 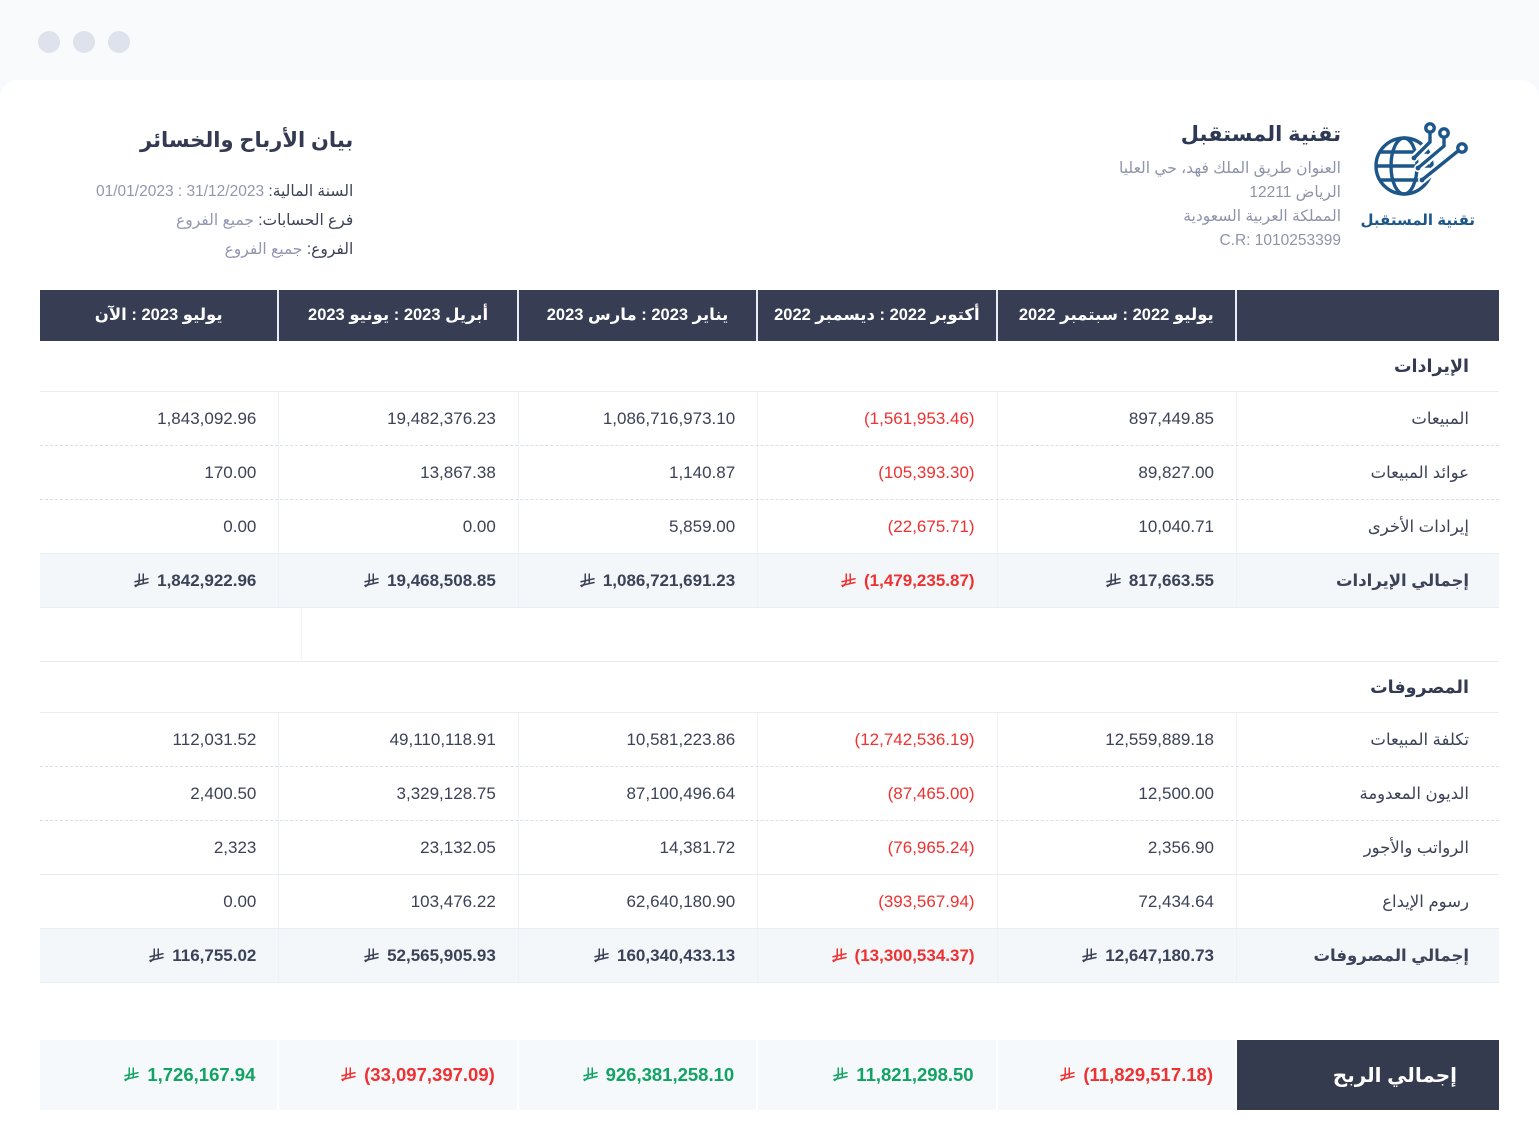 I want to click on amount-cell: 2,356.90, so click(x=1117, y=847).